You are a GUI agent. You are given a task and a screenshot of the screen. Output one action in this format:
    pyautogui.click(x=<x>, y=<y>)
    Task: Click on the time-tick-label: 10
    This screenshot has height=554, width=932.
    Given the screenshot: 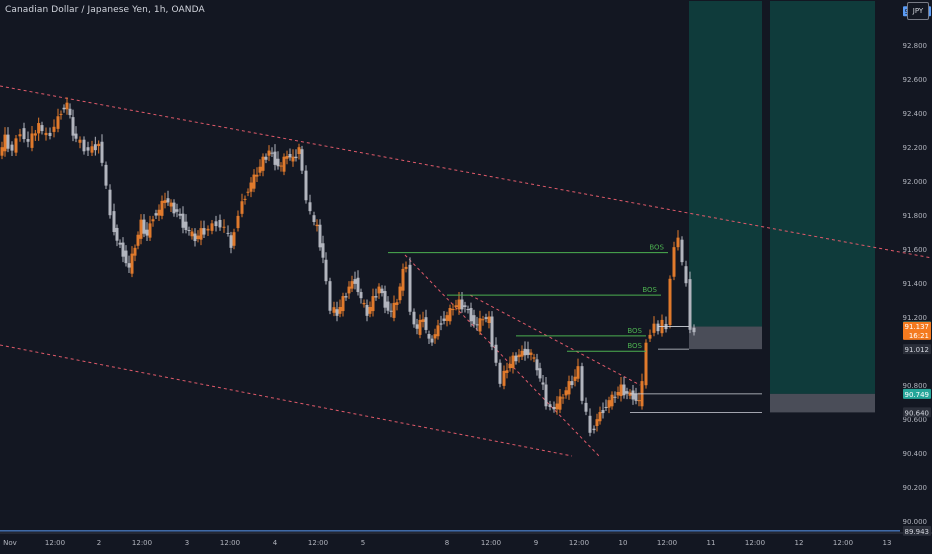 What is the action you would take?
    pyautogui.click(x=623, y=543)
    